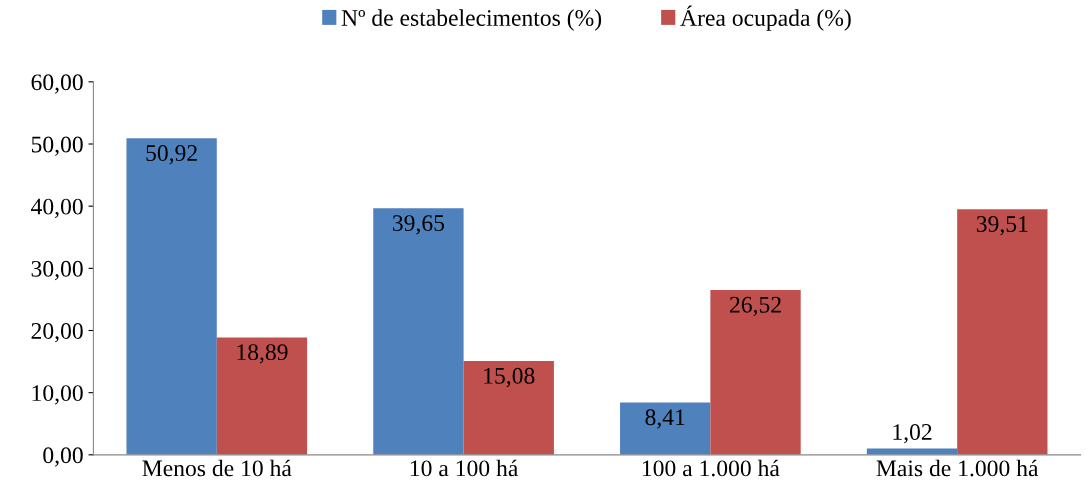 This screenshot has height=496, width=1086. Describe the element at coordinates (57, 146) in the screenshot. I see `y-tick-label: 50,00` at that location.